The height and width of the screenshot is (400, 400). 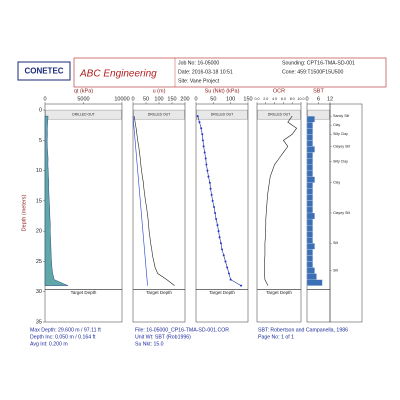 I want to click on date: Date: 2016-03-18 10:51, so click(x=205, y=72).